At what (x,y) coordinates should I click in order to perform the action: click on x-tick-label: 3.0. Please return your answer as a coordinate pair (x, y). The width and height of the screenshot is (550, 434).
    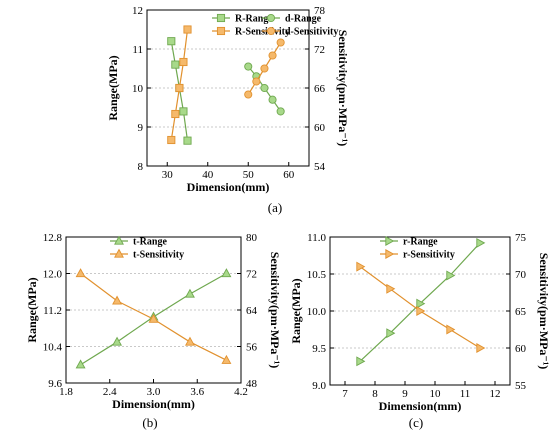
    Looking at the image, I should click on (154, 392).